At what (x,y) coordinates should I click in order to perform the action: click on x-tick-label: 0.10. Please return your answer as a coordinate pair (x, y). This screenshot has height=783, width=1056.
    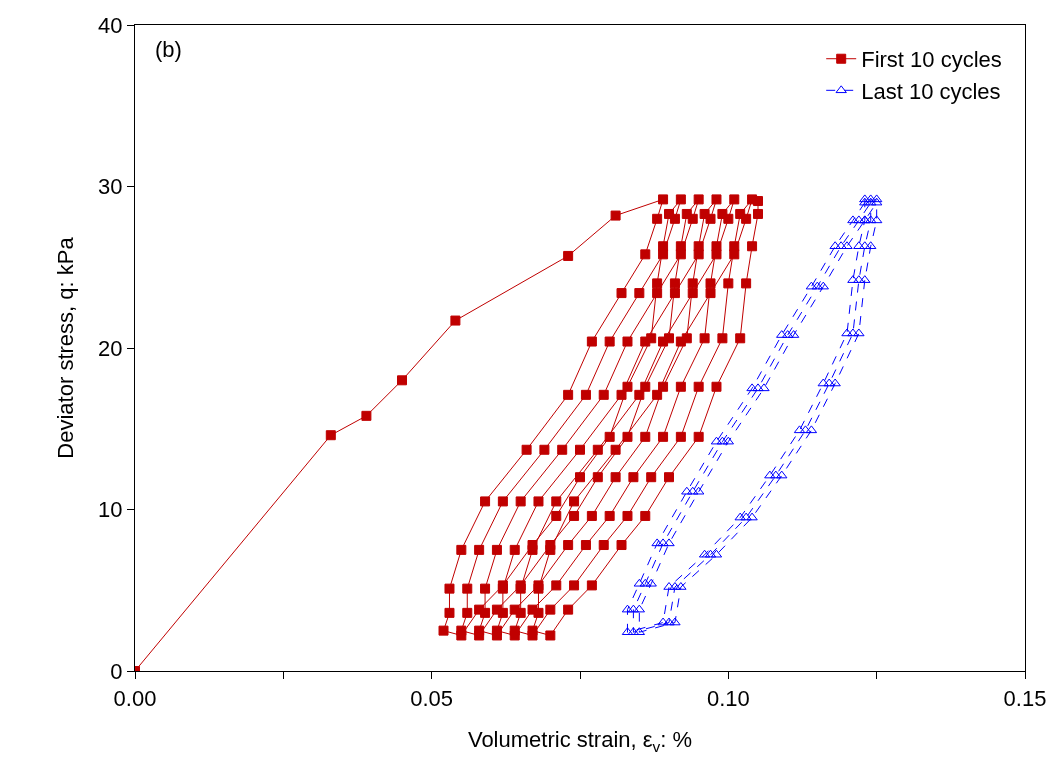
    Looking at the image, I should click on (728, 698).